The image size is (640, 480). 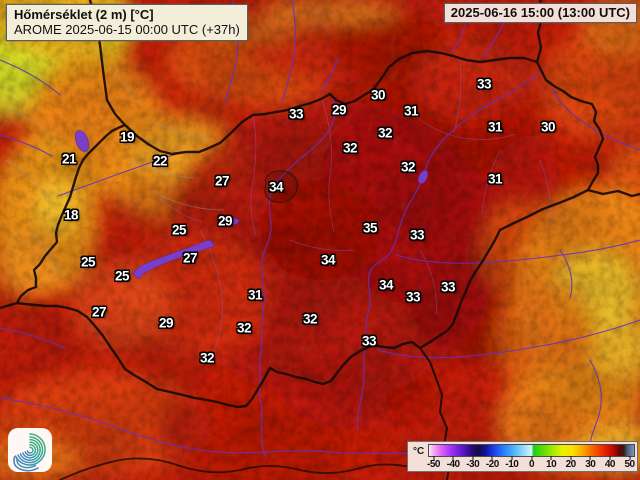 I want to click on colorbar-tick-label: 20, so click(x=571, y=464).